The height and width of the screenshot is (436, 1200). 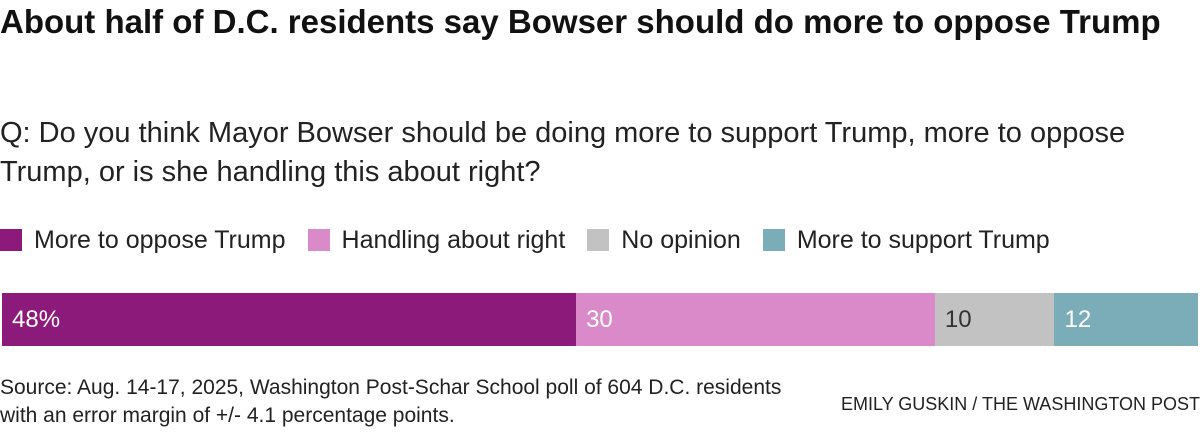 I want to click on stacked-bar: 48% 30 10 12, so click(x=600, y=319).